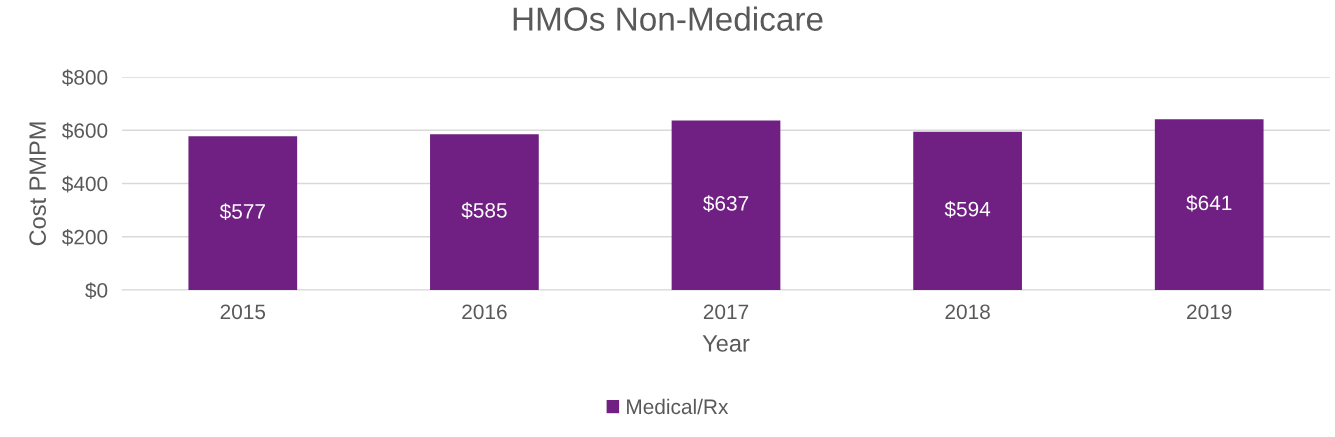 The width and height of the screenshot is (1335, 437). Describe the element at coordinates (243, 312) in the screenshot. I see `x-tick-label: 2015` at that location.